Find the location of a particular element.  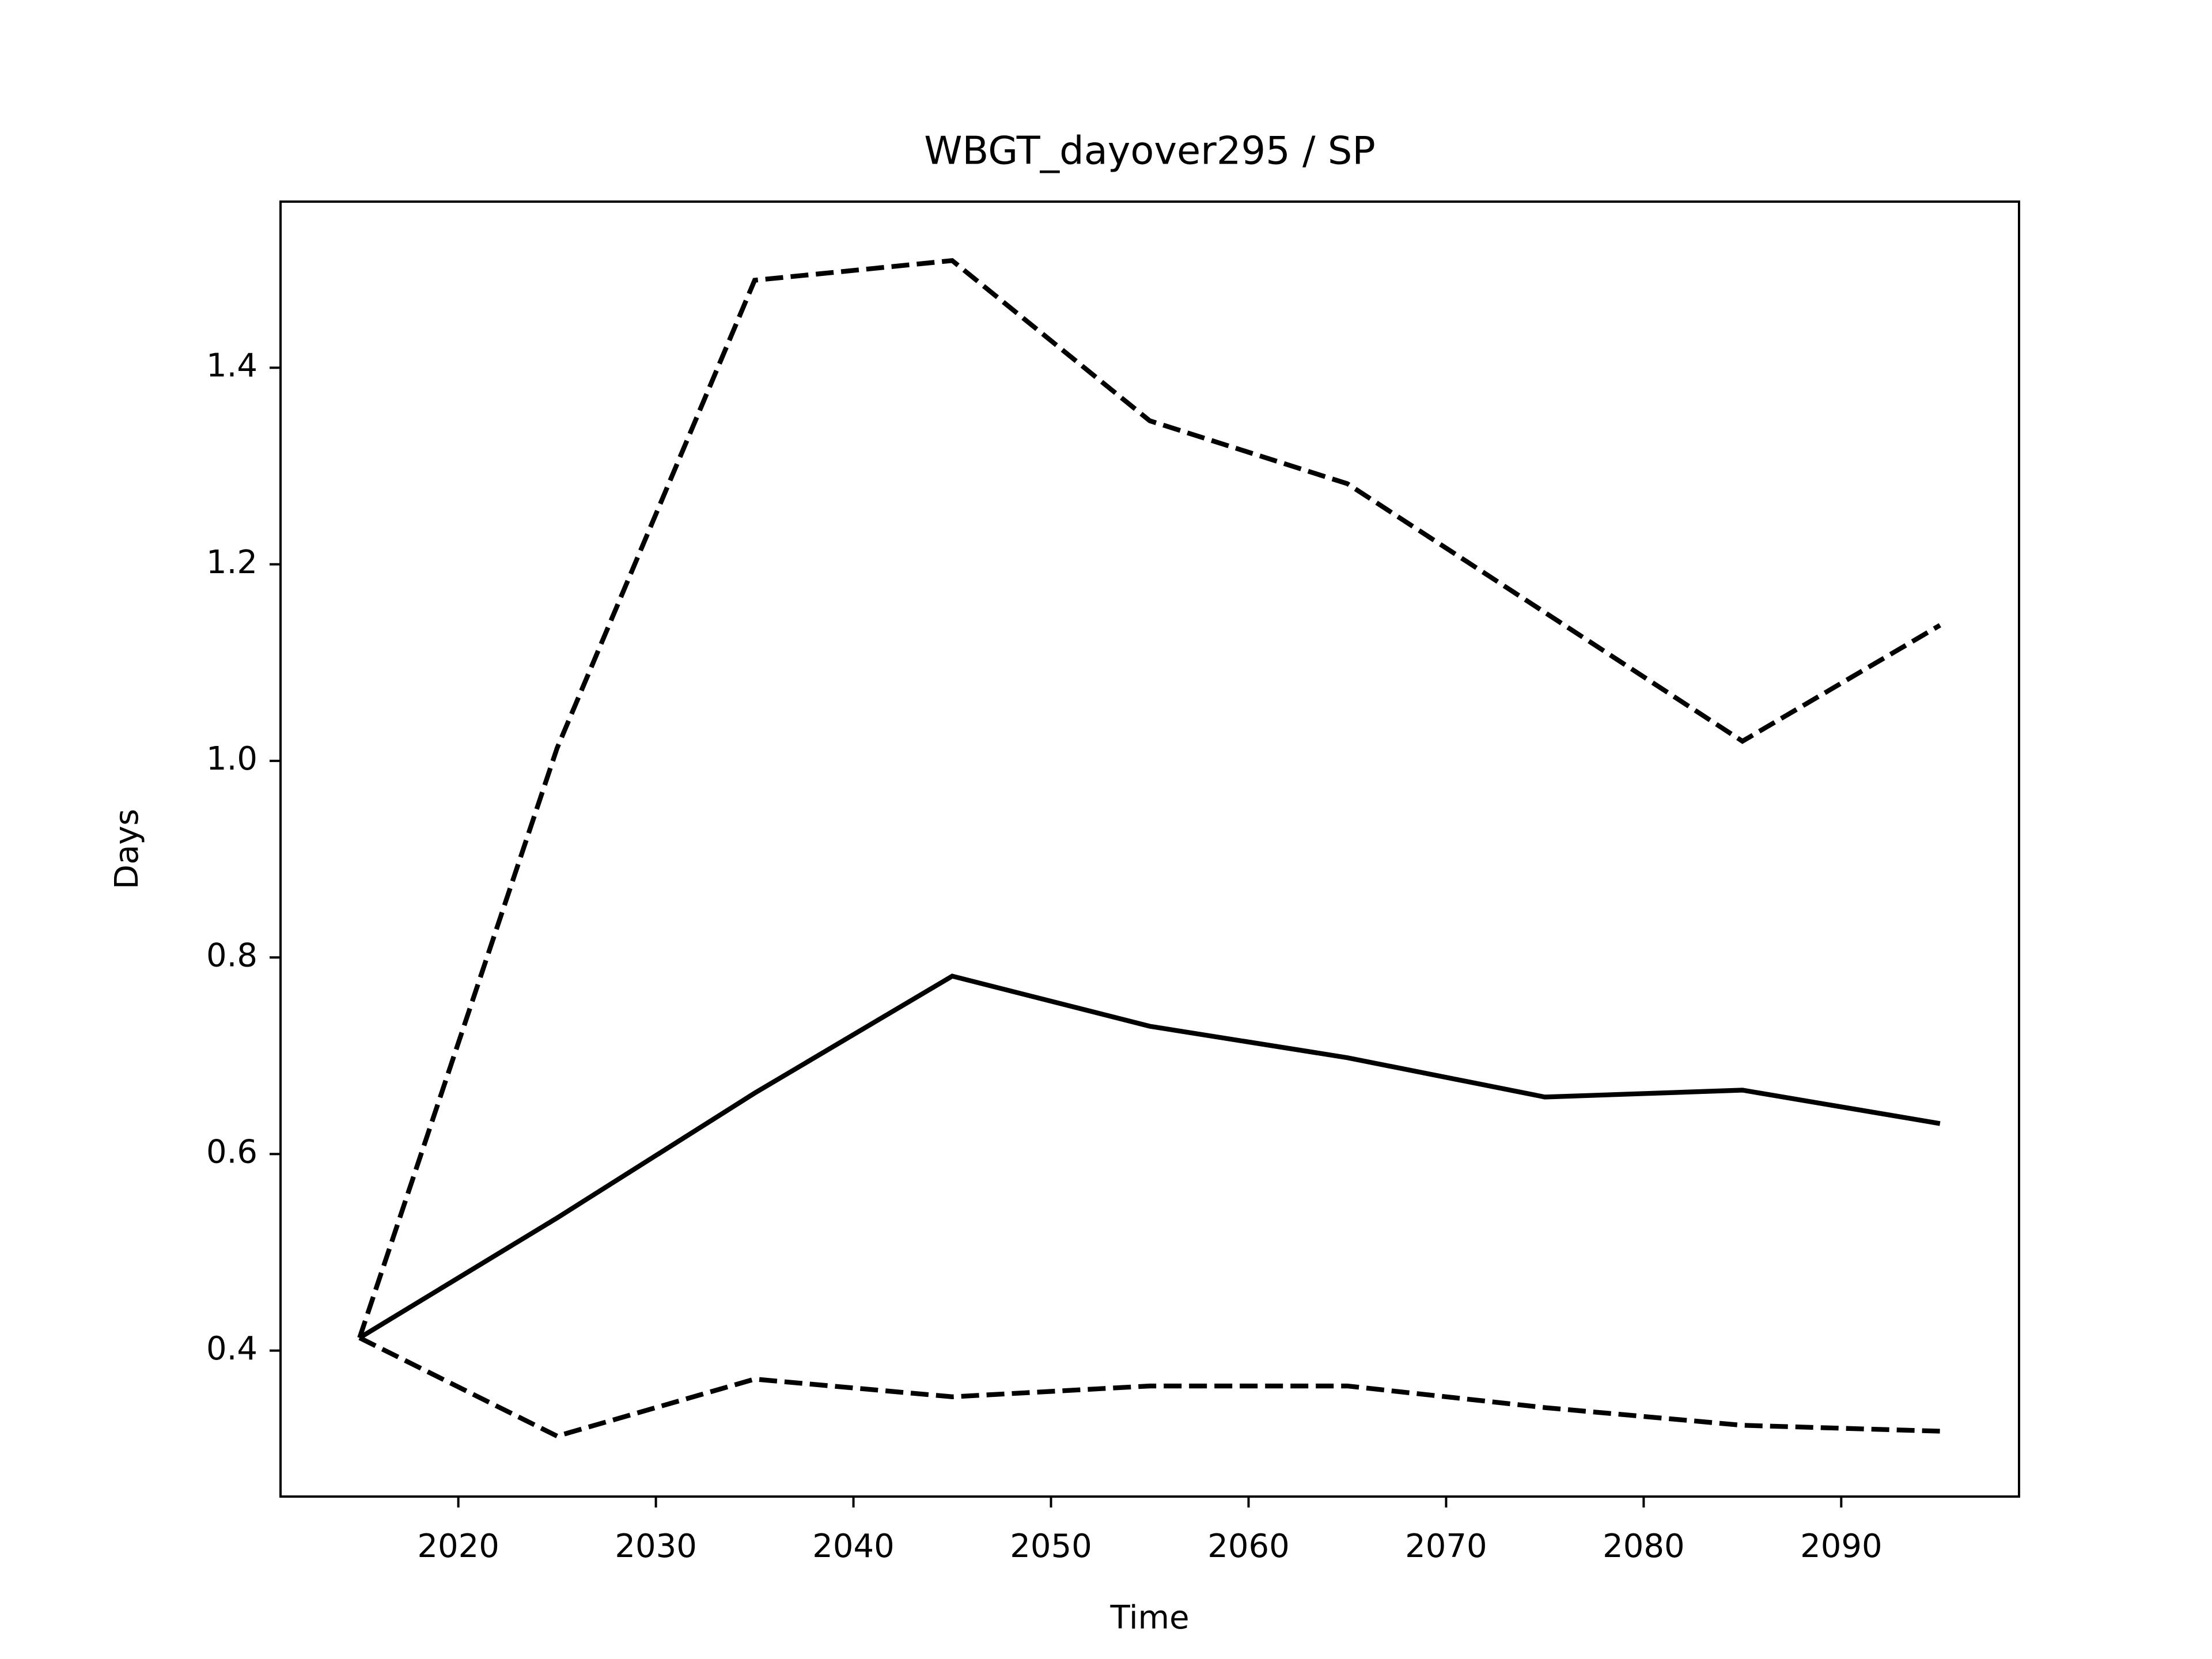

x-axis-label: Time is located at coordinates (1149, 1618).